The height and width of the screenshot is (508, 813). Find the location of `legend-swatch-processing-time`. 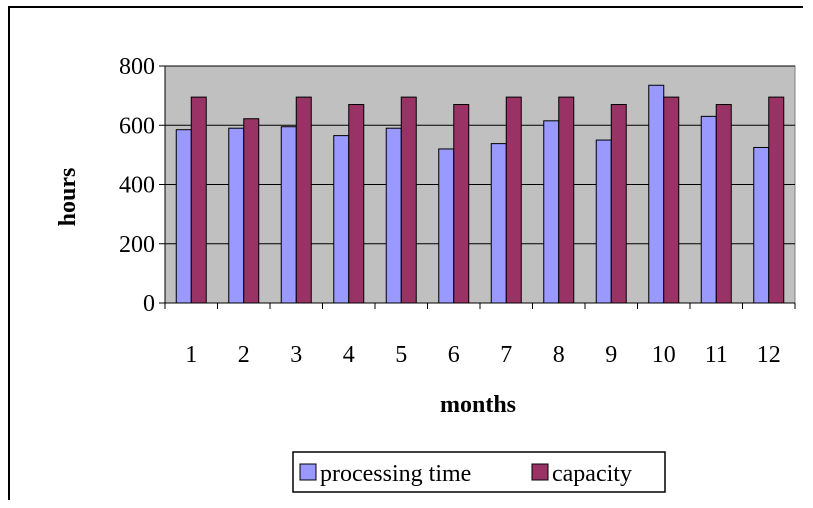

legend-swatch-processing-time is located at coordinates (308, 472).